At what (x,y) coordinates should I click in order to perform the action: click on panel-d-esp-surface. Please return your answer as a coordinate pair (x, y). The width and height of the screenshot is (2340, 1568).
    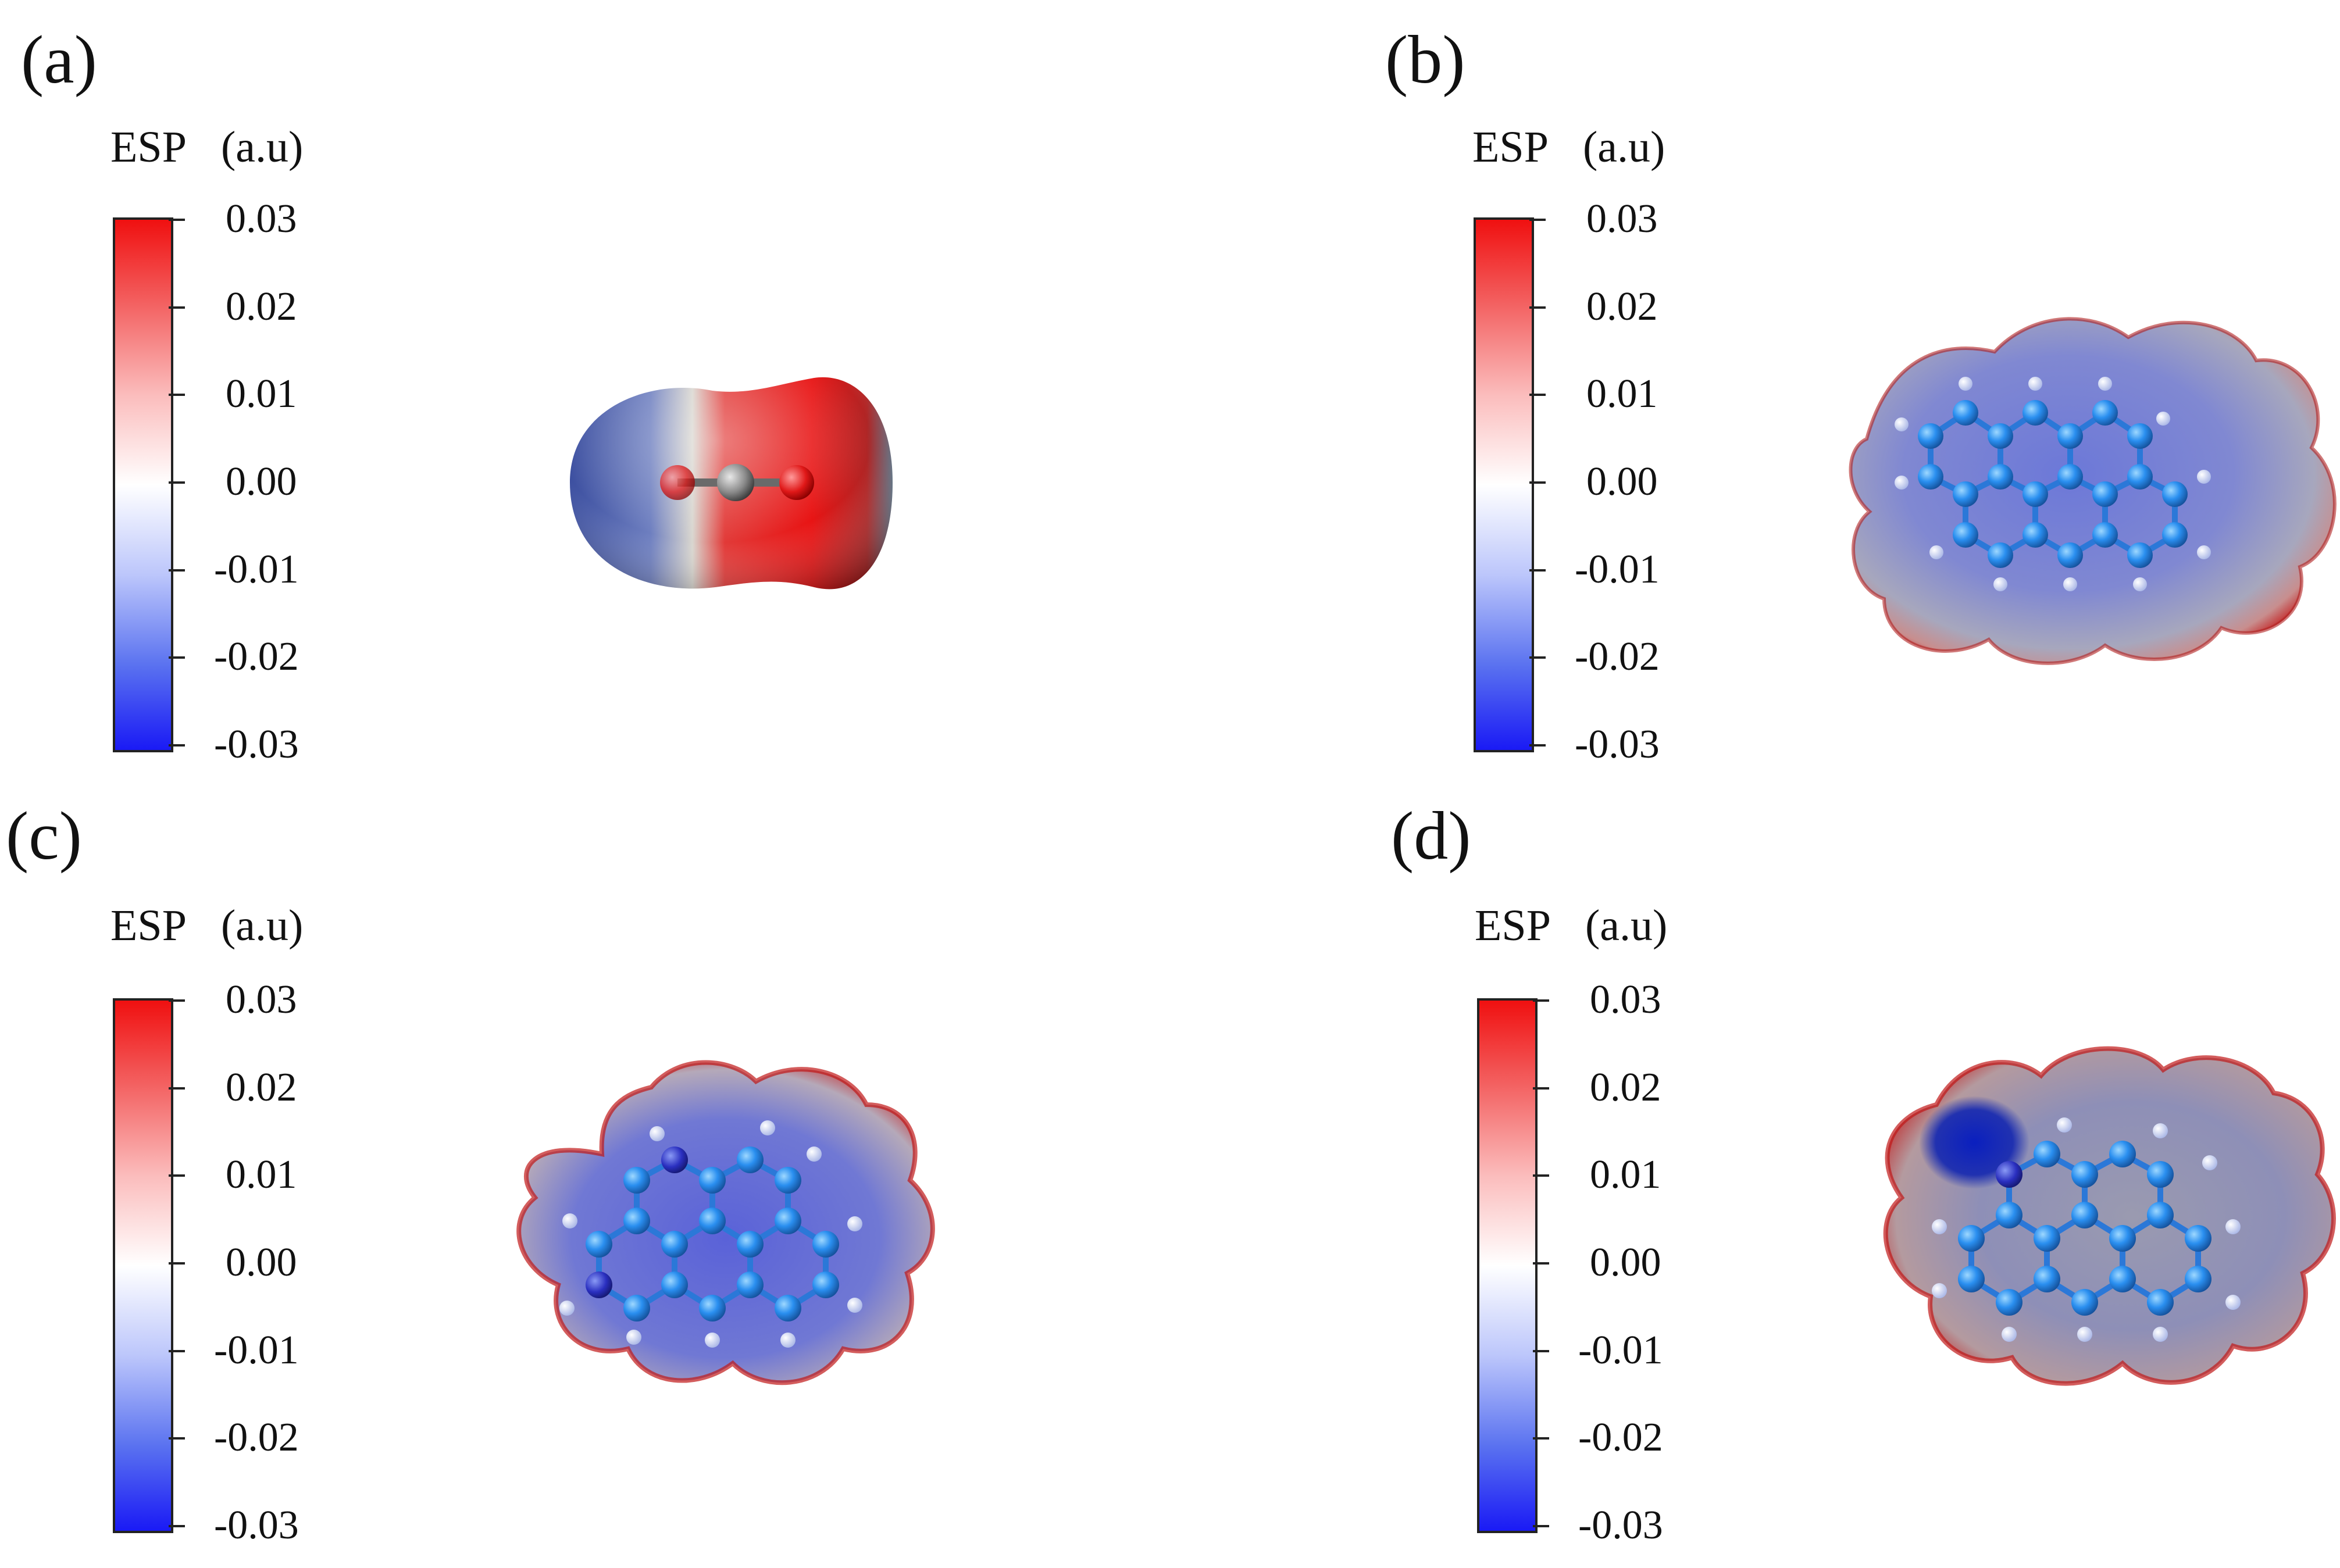
    Looking at the image, I should click on (2109, 1216).